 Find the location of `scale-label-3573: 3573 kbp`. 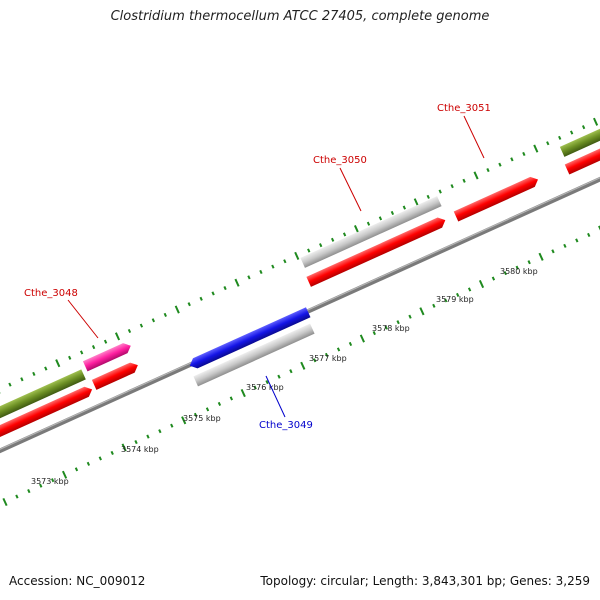

scale-label-3573: 3573 kbp is located at coordinates (50, 481).